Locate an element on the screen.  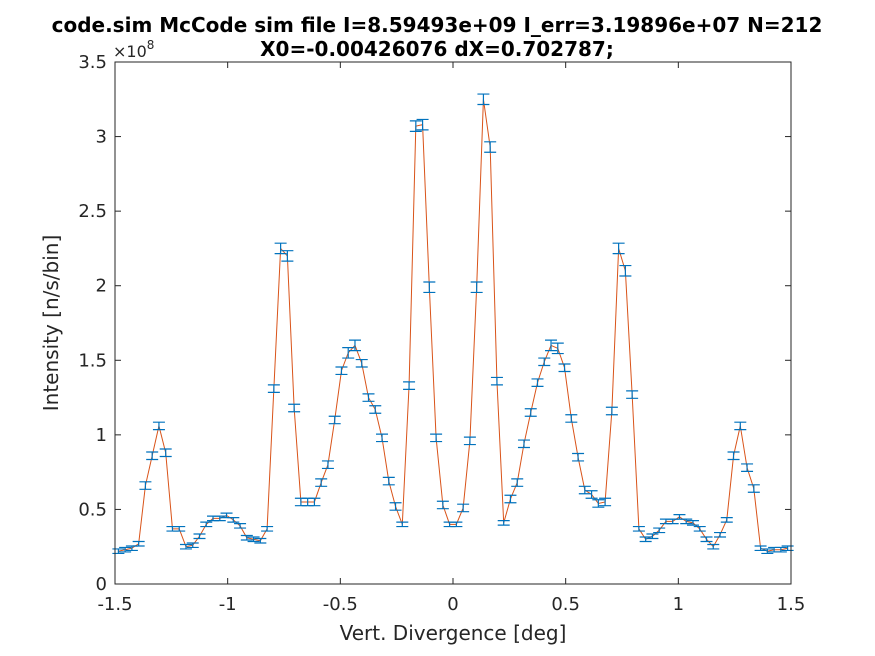
chart-title: X0=-0.00426076 dX=0.702787; is located at coordinates (437, 49).